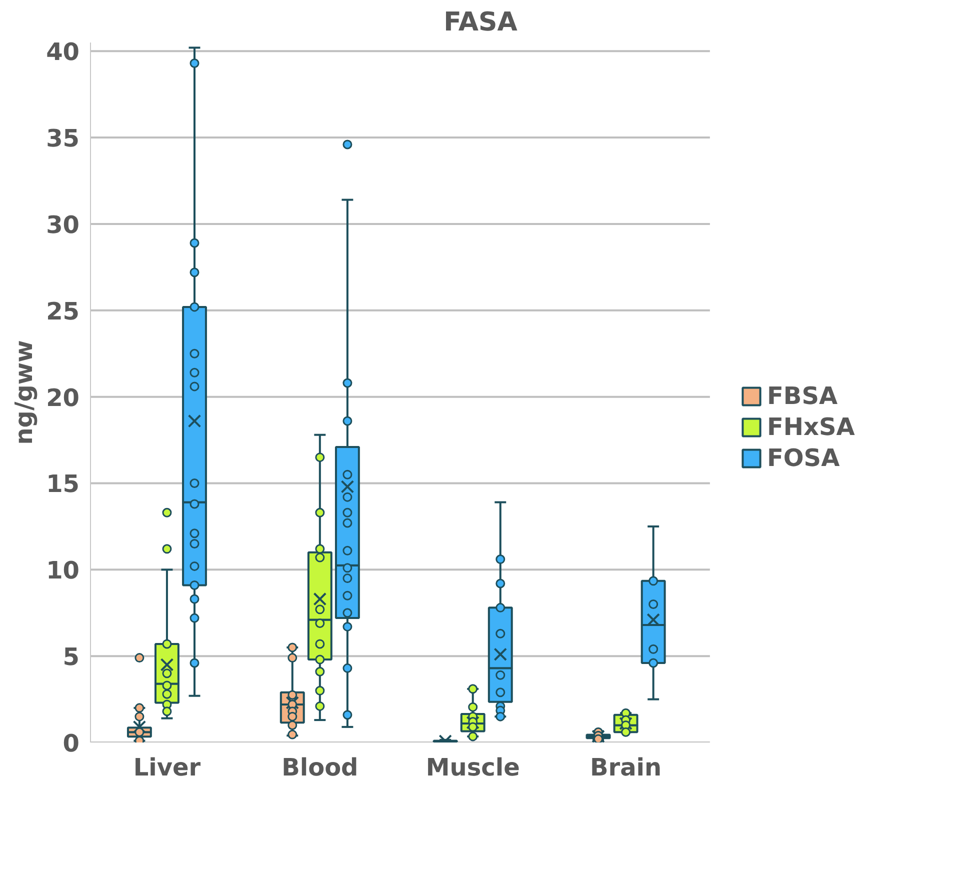  I want to click on y-axis-title: ng/gww, so click(24, 392).